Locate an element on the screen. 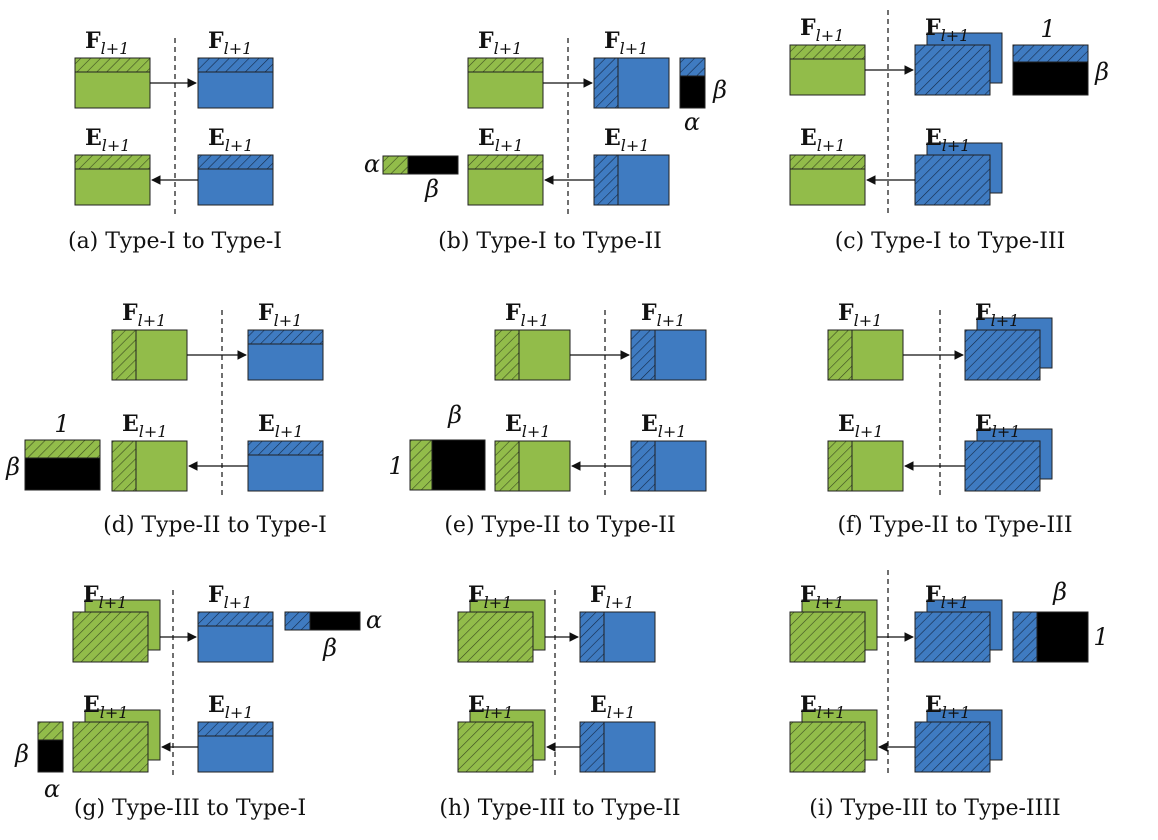 The width and height of the screenshot is (1158, 840). panel-d-bar is located at coordinates (62, 465).